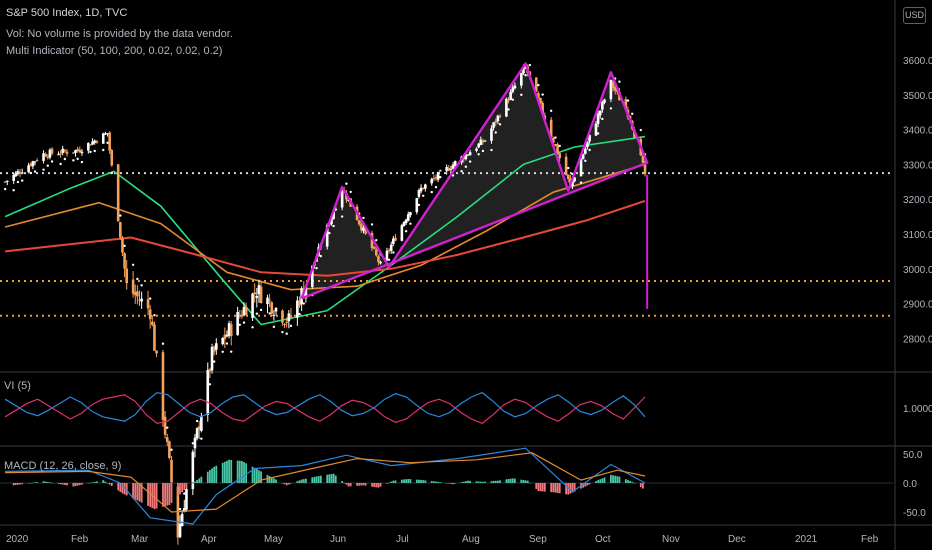  Describe the element at coordinates (914, 15) in the screenshot. I see `currency-button: USD` at that location.